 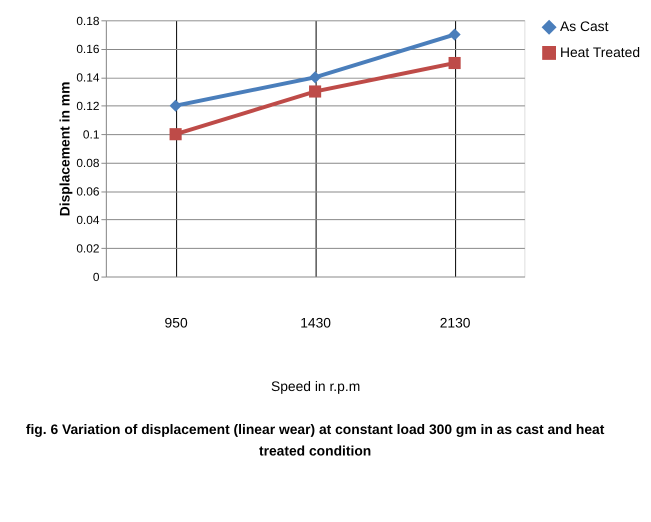 What do you see at coordinates (455, 322) in the screenshot?
I see `x-tick-label: 2130` at bounding box center [455, 322].